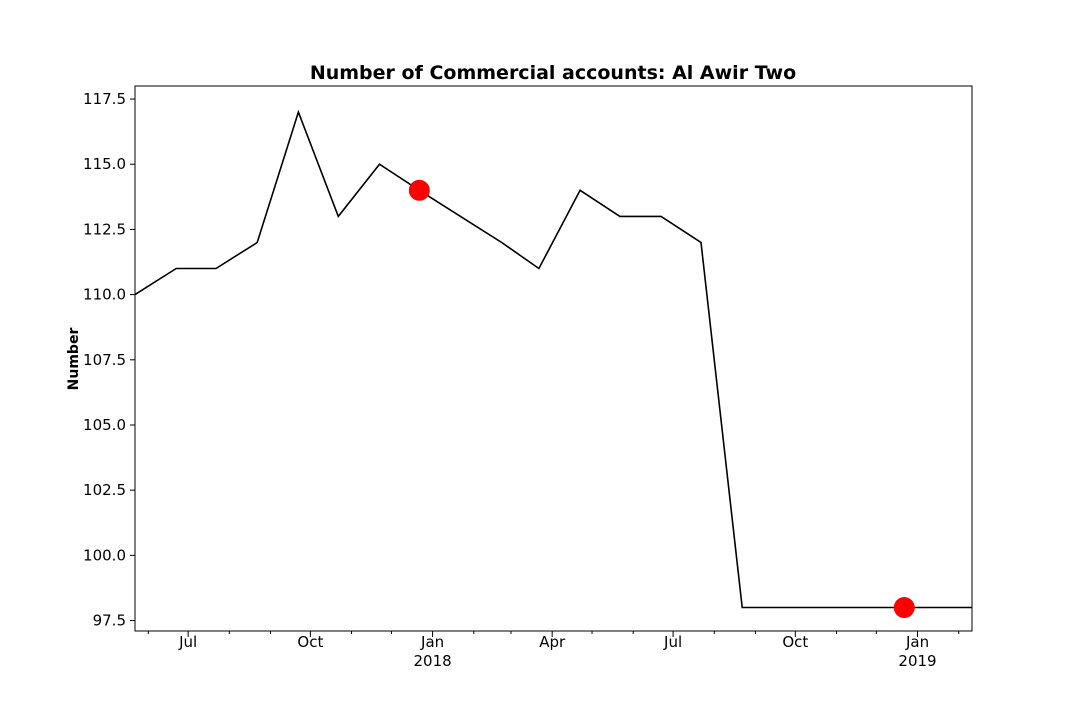 The height and width of the screenshot is (720, 1080). I want to click on y-tick-label: 117.5, so click(104, 99).